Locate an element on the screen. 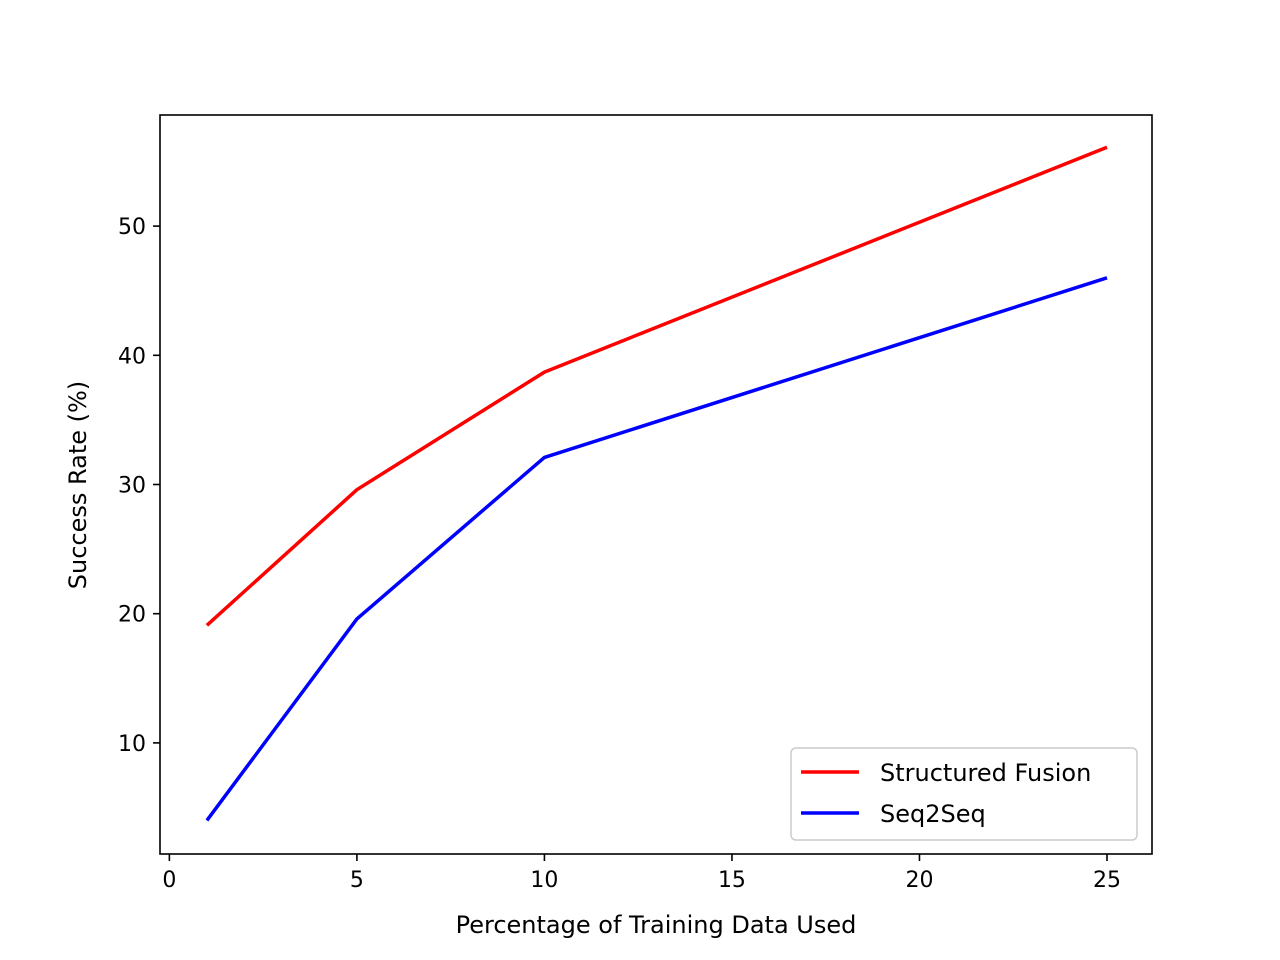  x-tick-label: 5 is located at coordinates (357, 880).